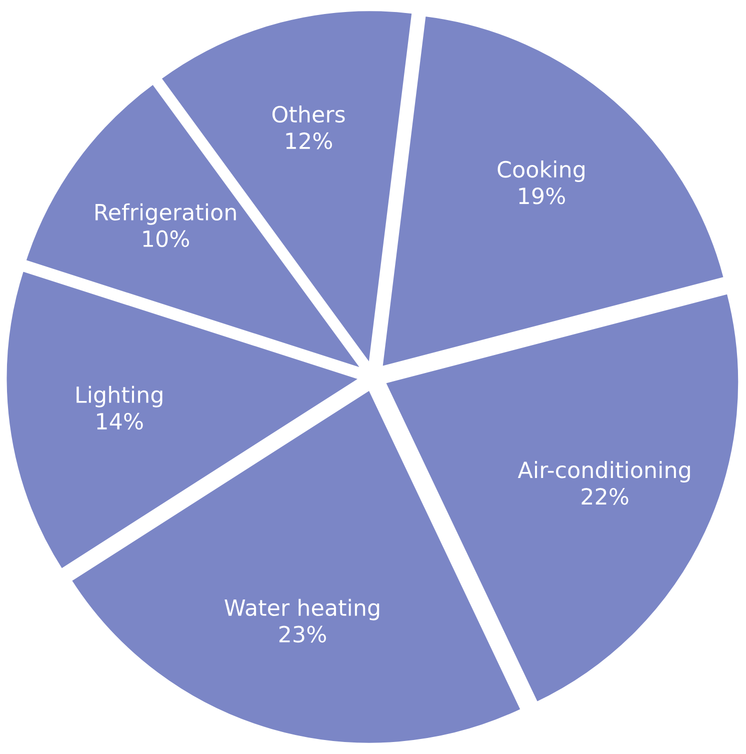  I want to click on data-label: 14%, so click(120, 421).